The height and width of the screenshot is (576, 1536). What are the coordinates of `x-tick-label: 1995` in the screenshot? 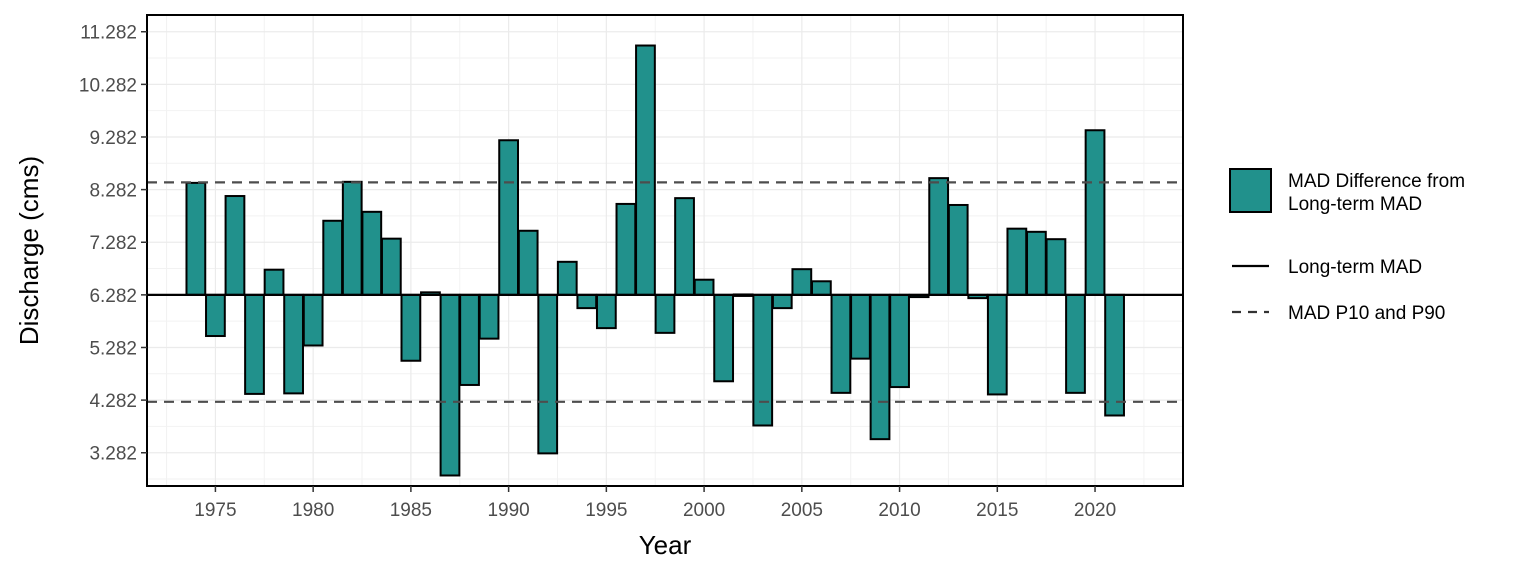 It's located at (606, 510).